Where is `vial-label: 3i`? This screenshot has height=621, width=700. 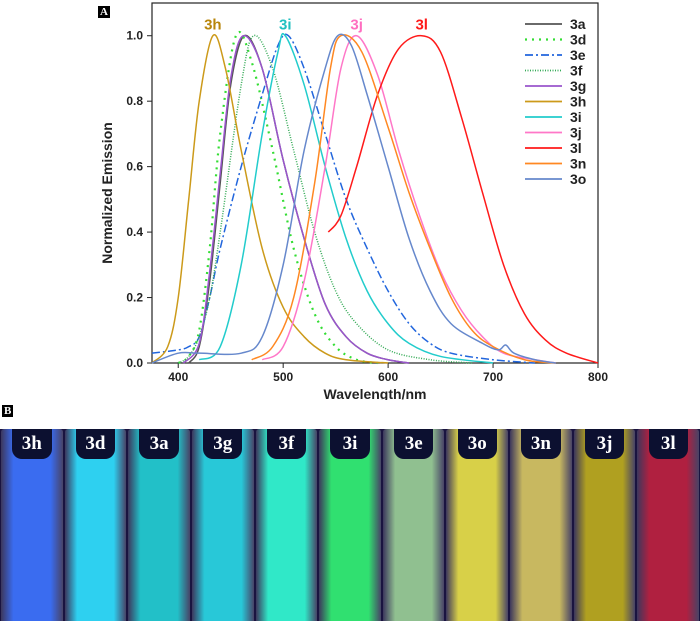
vial-label: 3i is located at coordinates (350, 443).